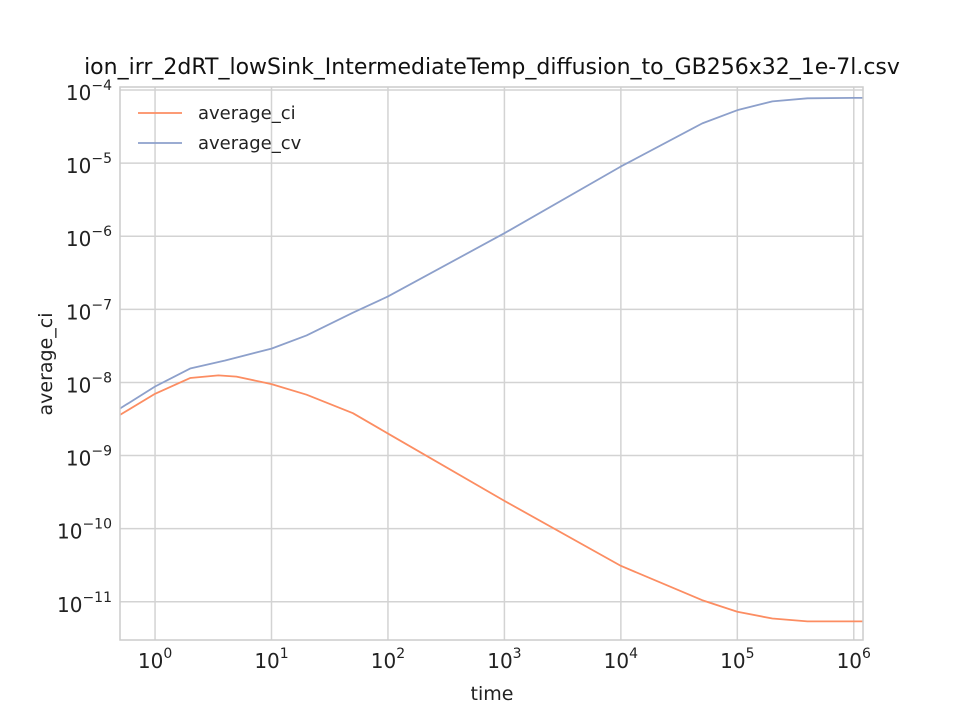 This screenshot has height=720, width=960. What do you see at coordinates (101, 305) in the screenshot?
I see `y-tick-exp: −7` at bounding box center [101, 305].